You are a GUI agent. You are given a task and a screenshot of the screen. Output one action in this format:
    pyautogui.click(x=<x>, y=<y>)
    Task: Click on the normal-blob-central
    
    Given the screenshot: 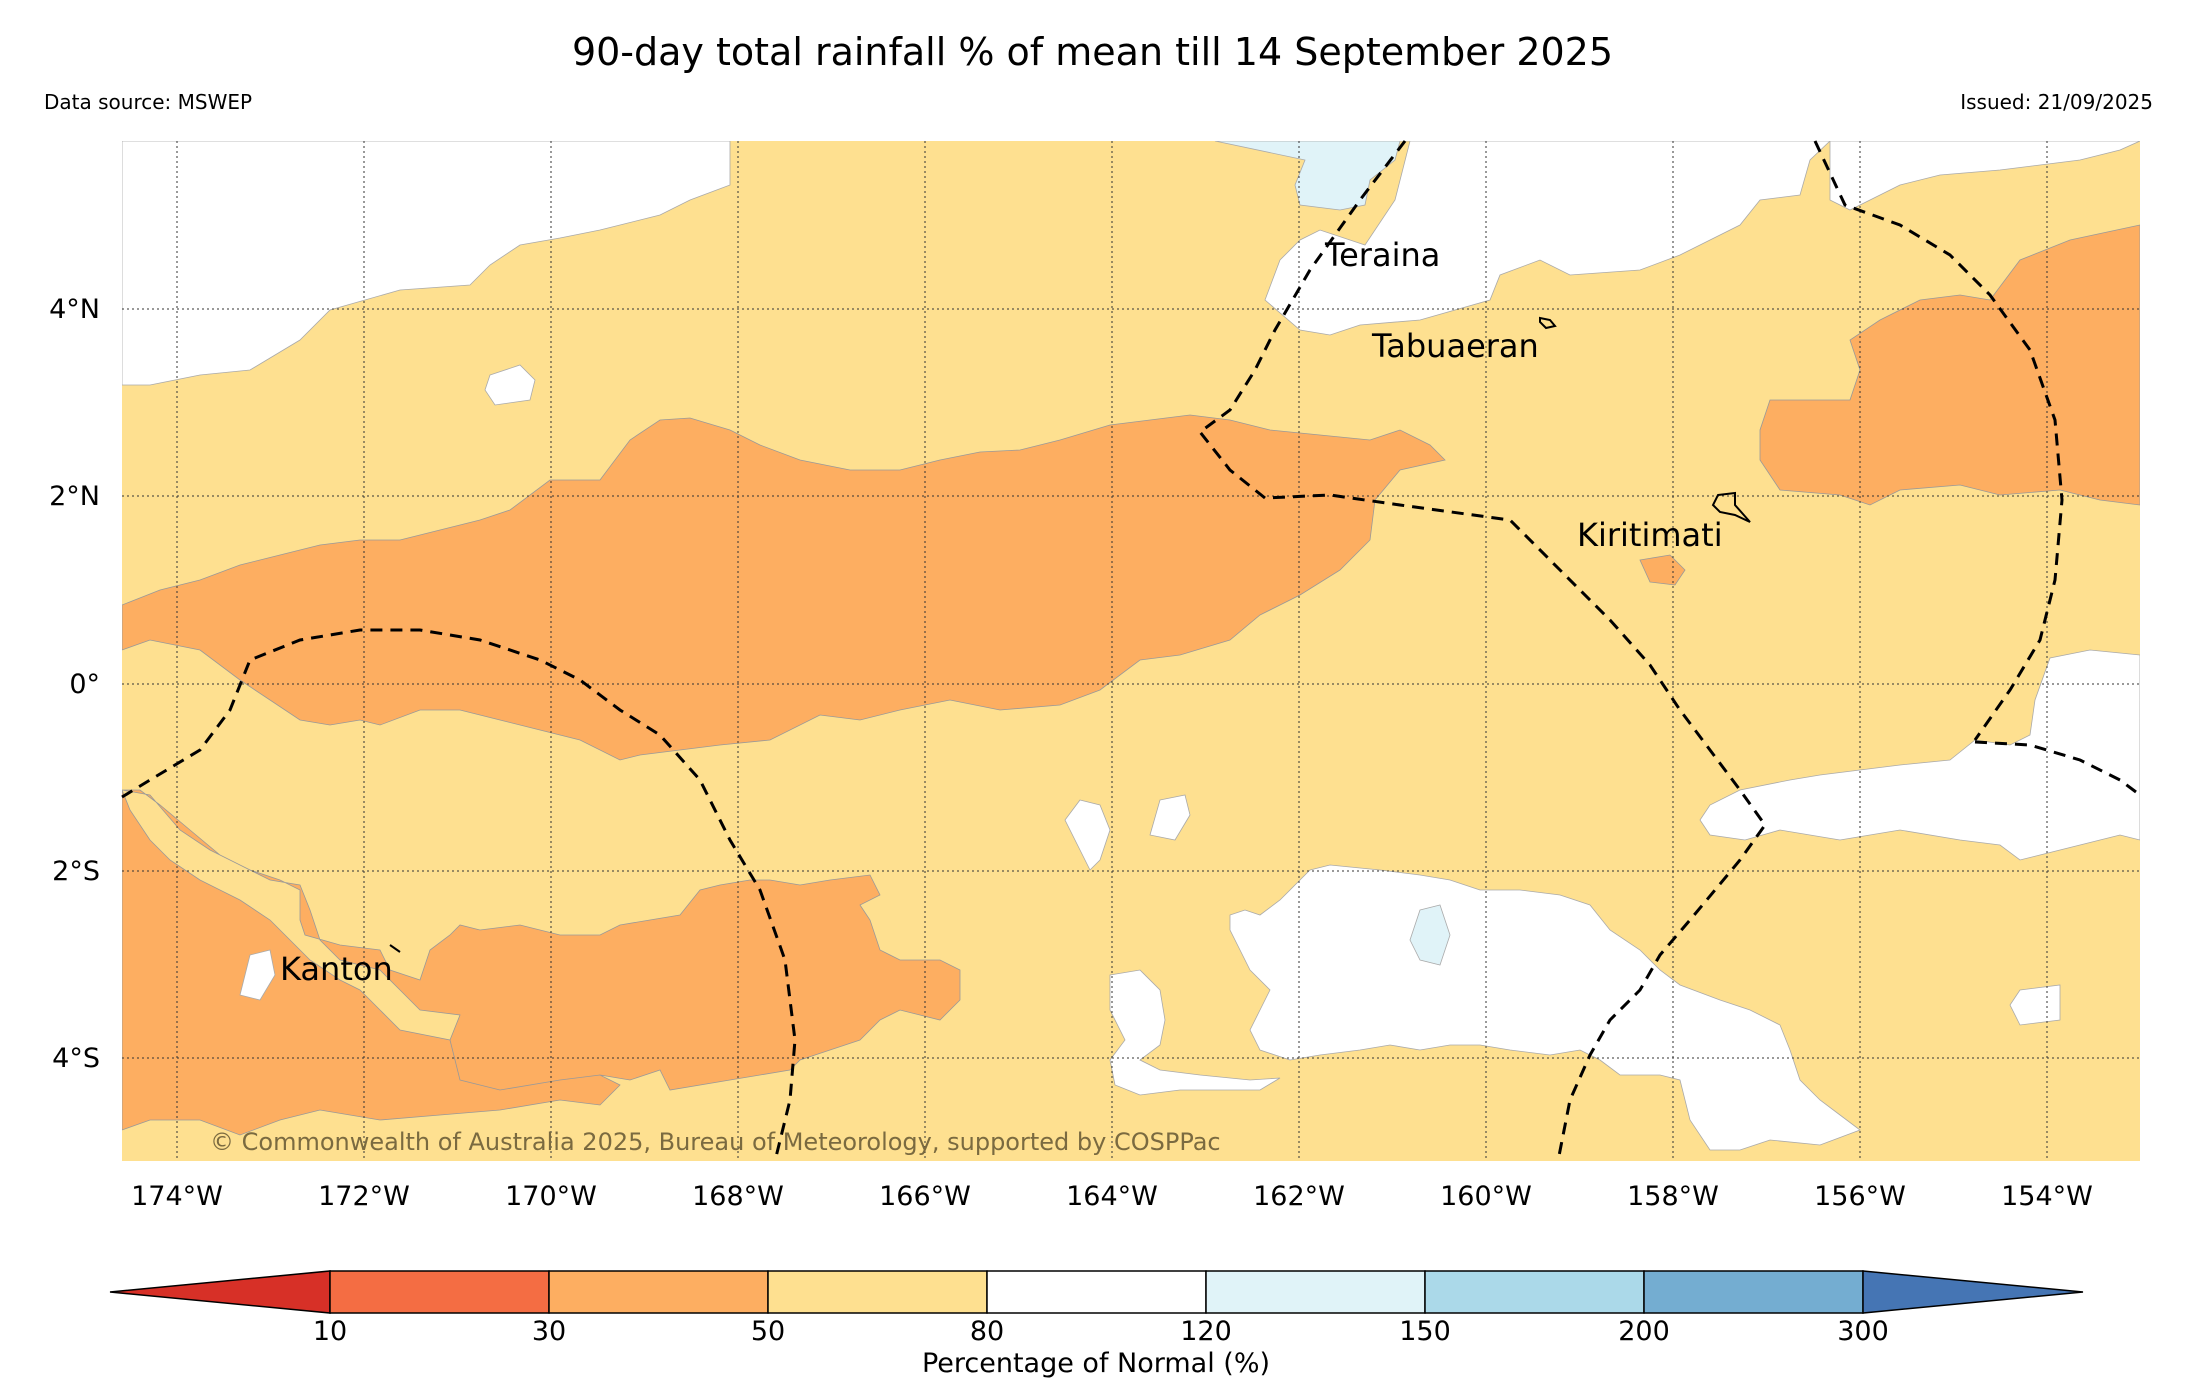 What is the action you would take?
    pyautogui.click(x=1087, y=835)
    